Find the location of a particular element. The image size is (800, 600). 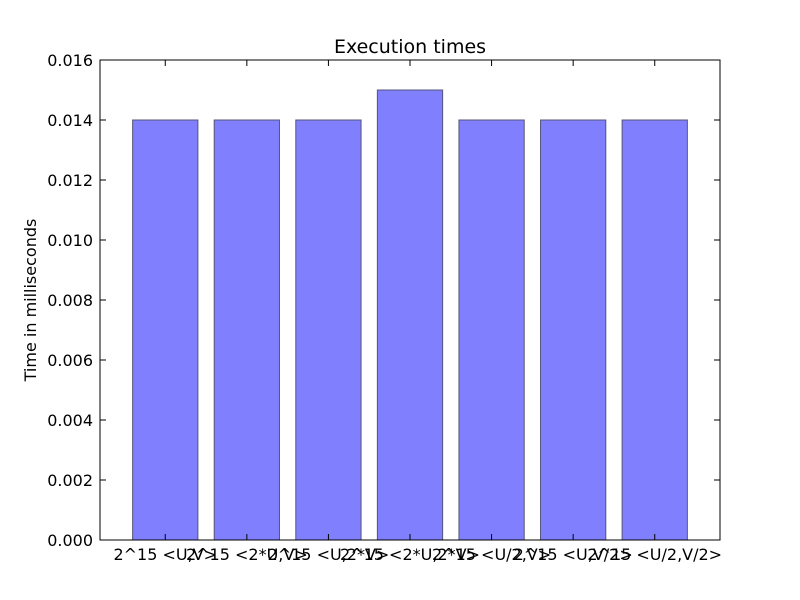

x-tick-label: 2^15 <U/2,V> is located at coordinates (491, 554).